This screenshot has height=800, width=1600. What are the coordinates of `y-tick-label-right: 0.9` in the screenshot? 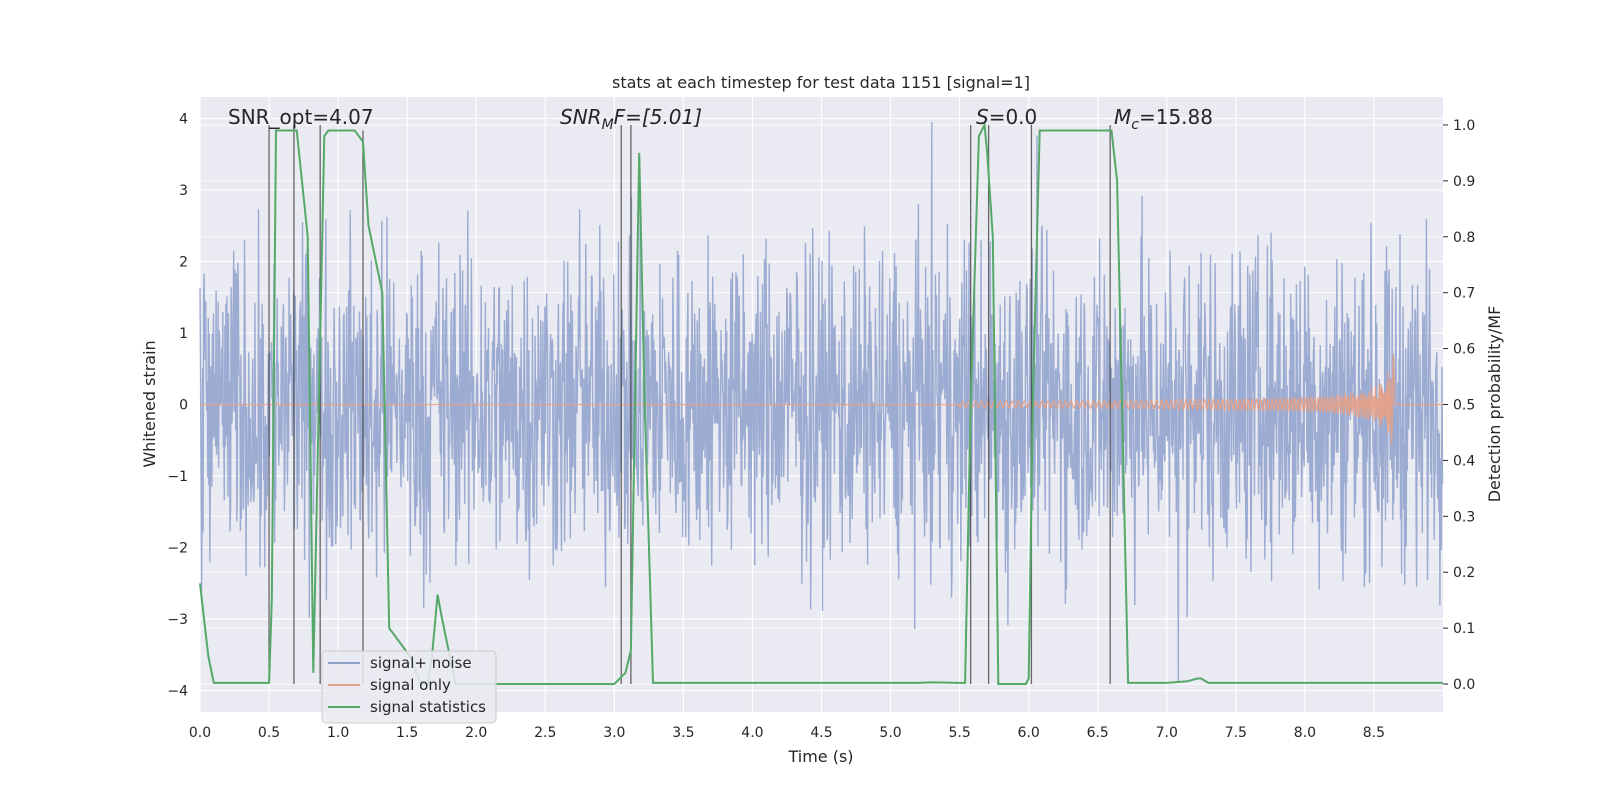 It's located at (1464, 182).